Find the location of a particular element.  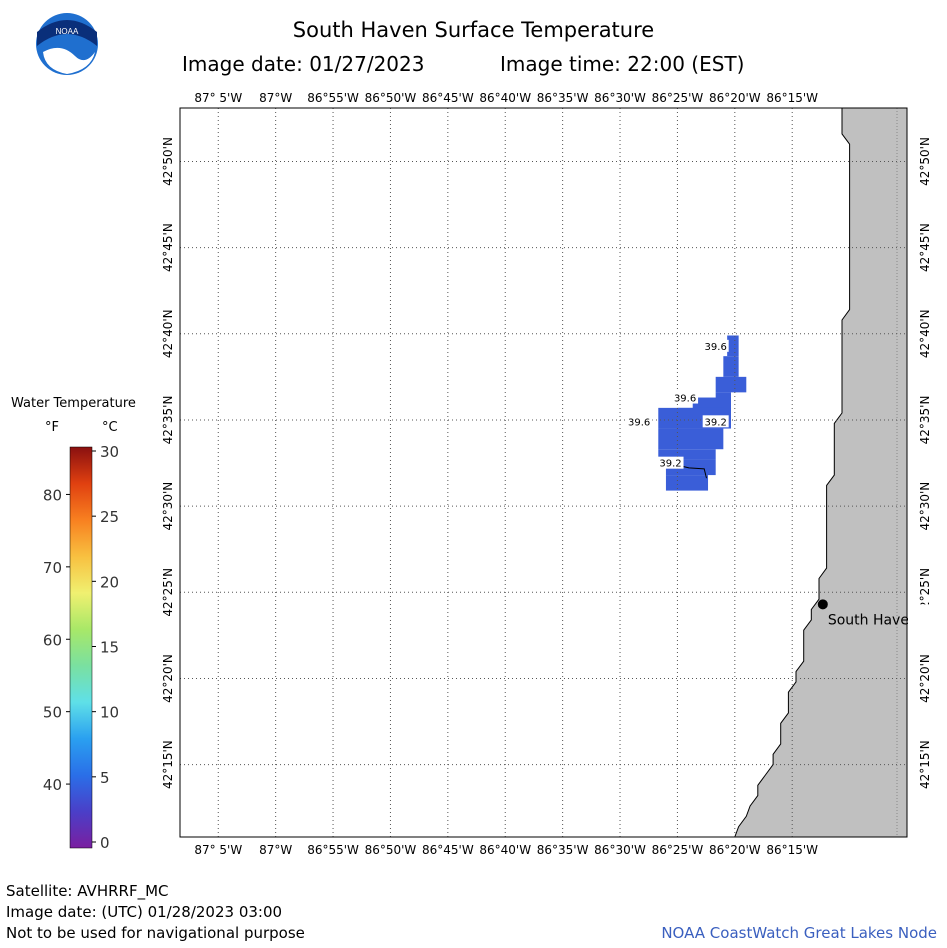

city-clip is located at coordinates (927, 617).